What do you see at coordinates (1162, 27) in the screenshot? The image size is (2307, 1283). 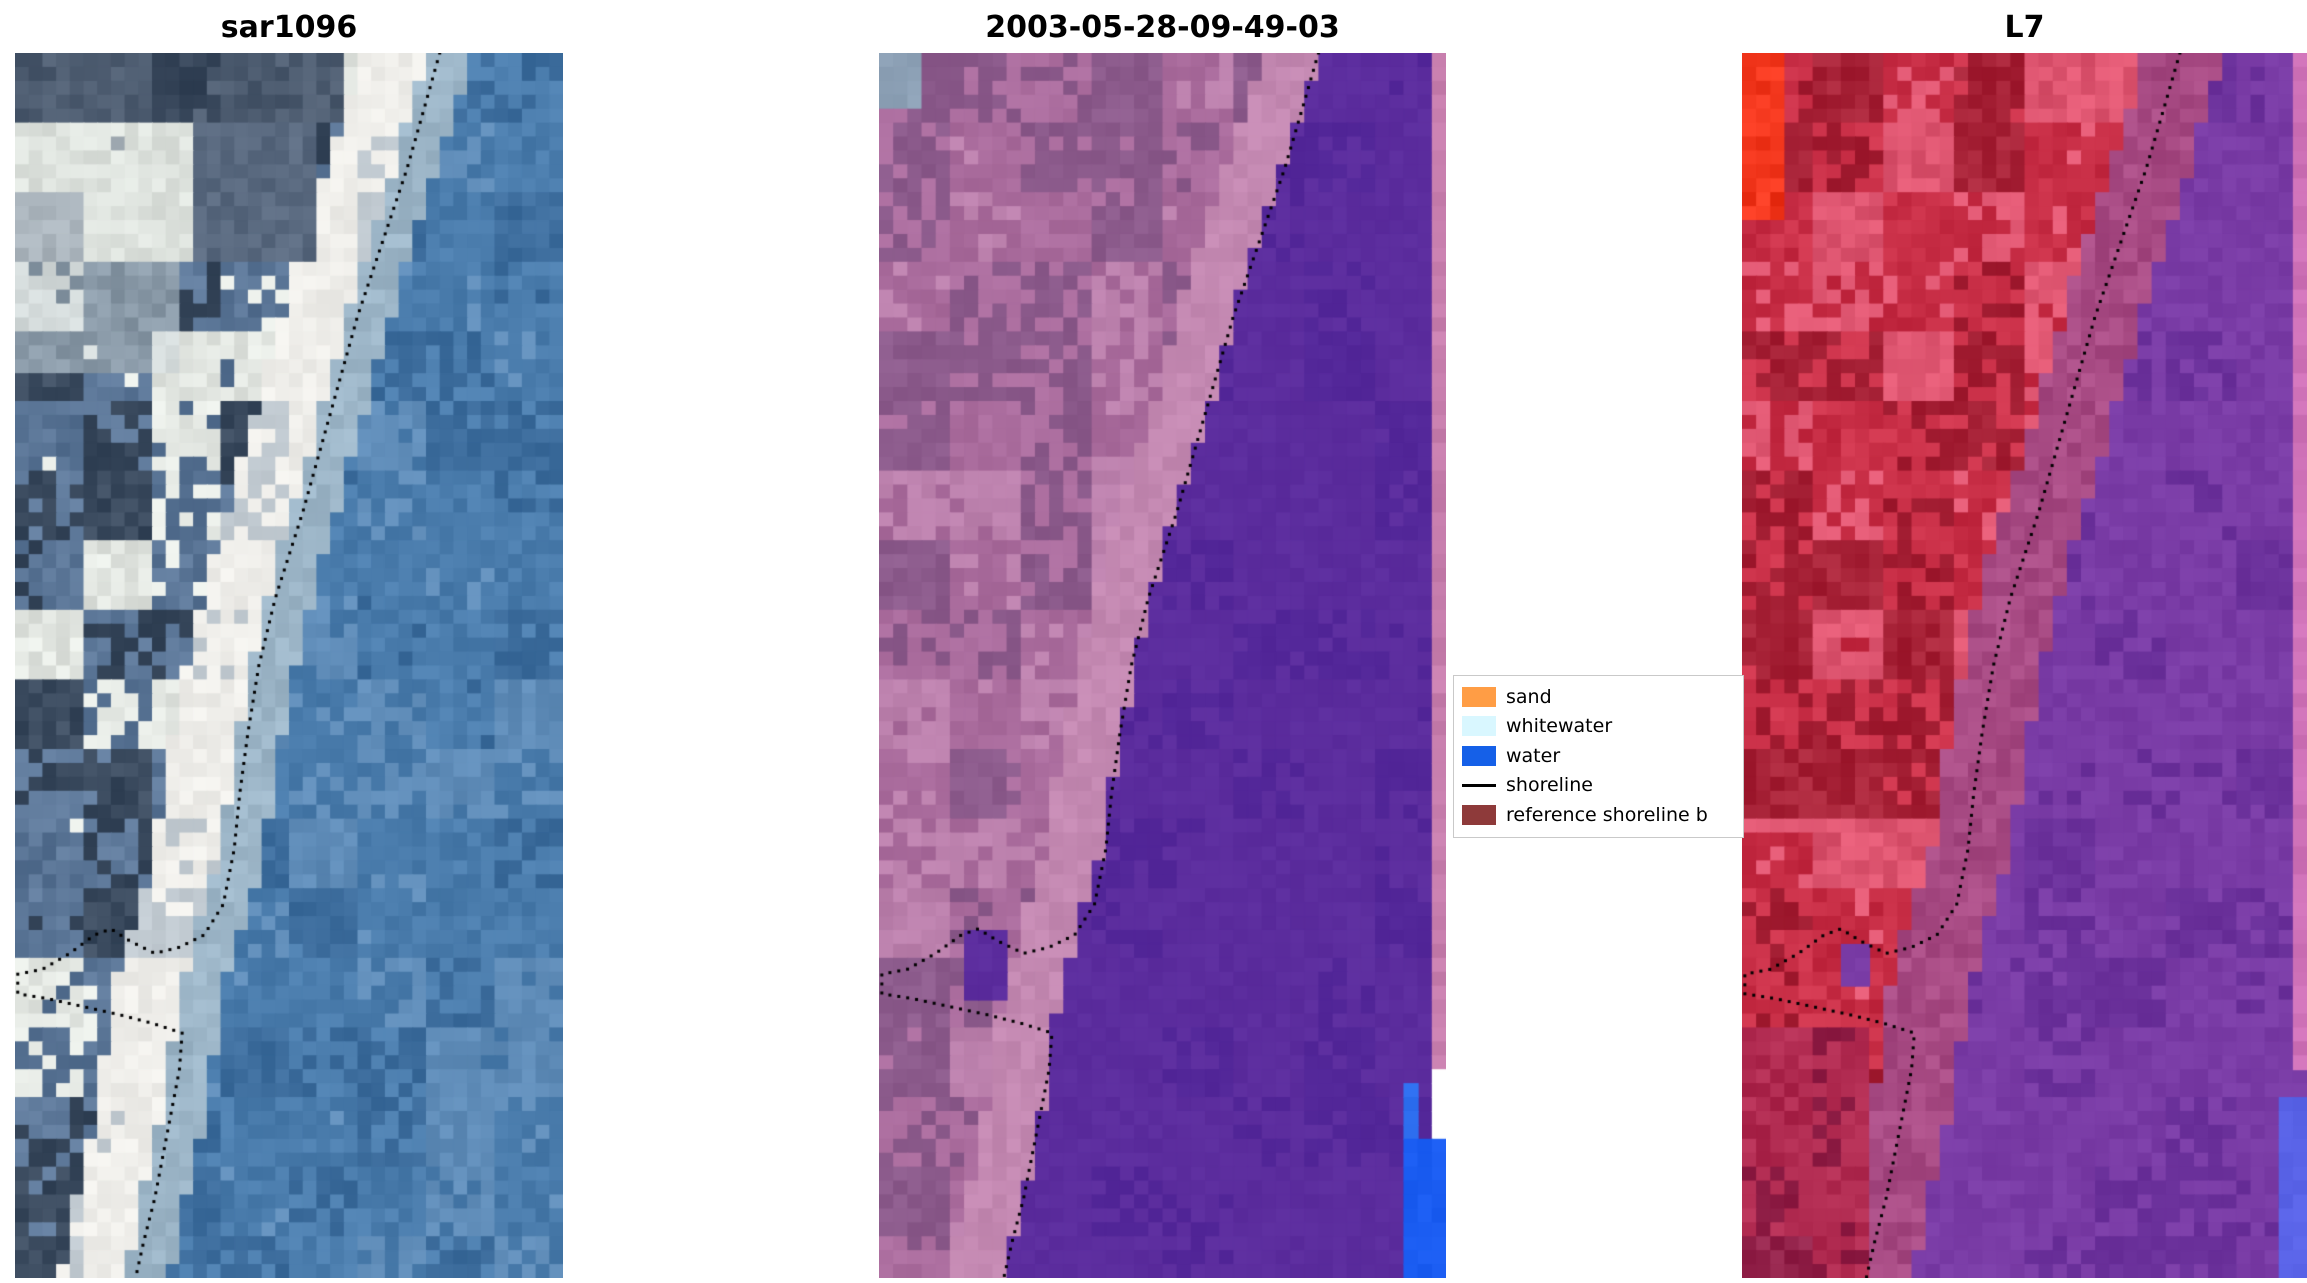 I see `panel-title-date: 2003-05-28-09-49-03` at bounding box center [1162, 27].